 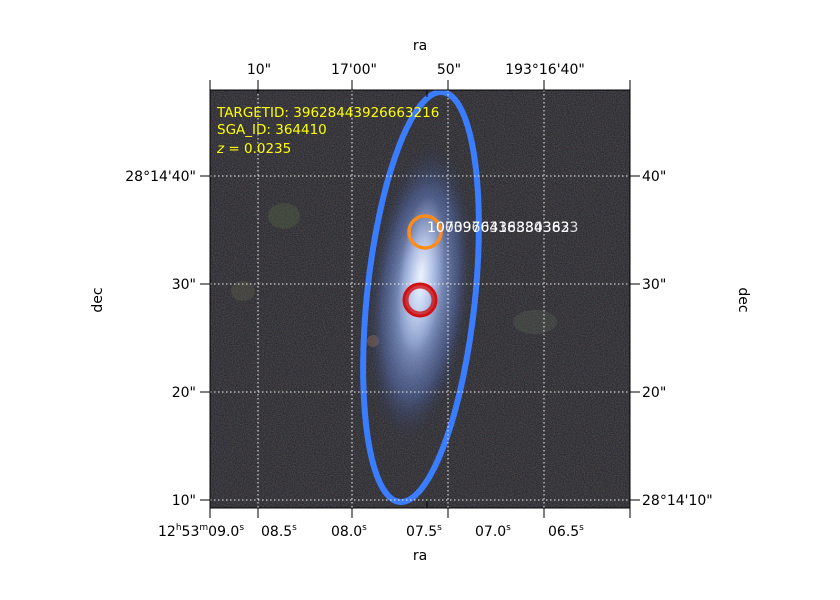 I want to click on bottom-tick-label: 07.0s, so click(x=493, y=531).